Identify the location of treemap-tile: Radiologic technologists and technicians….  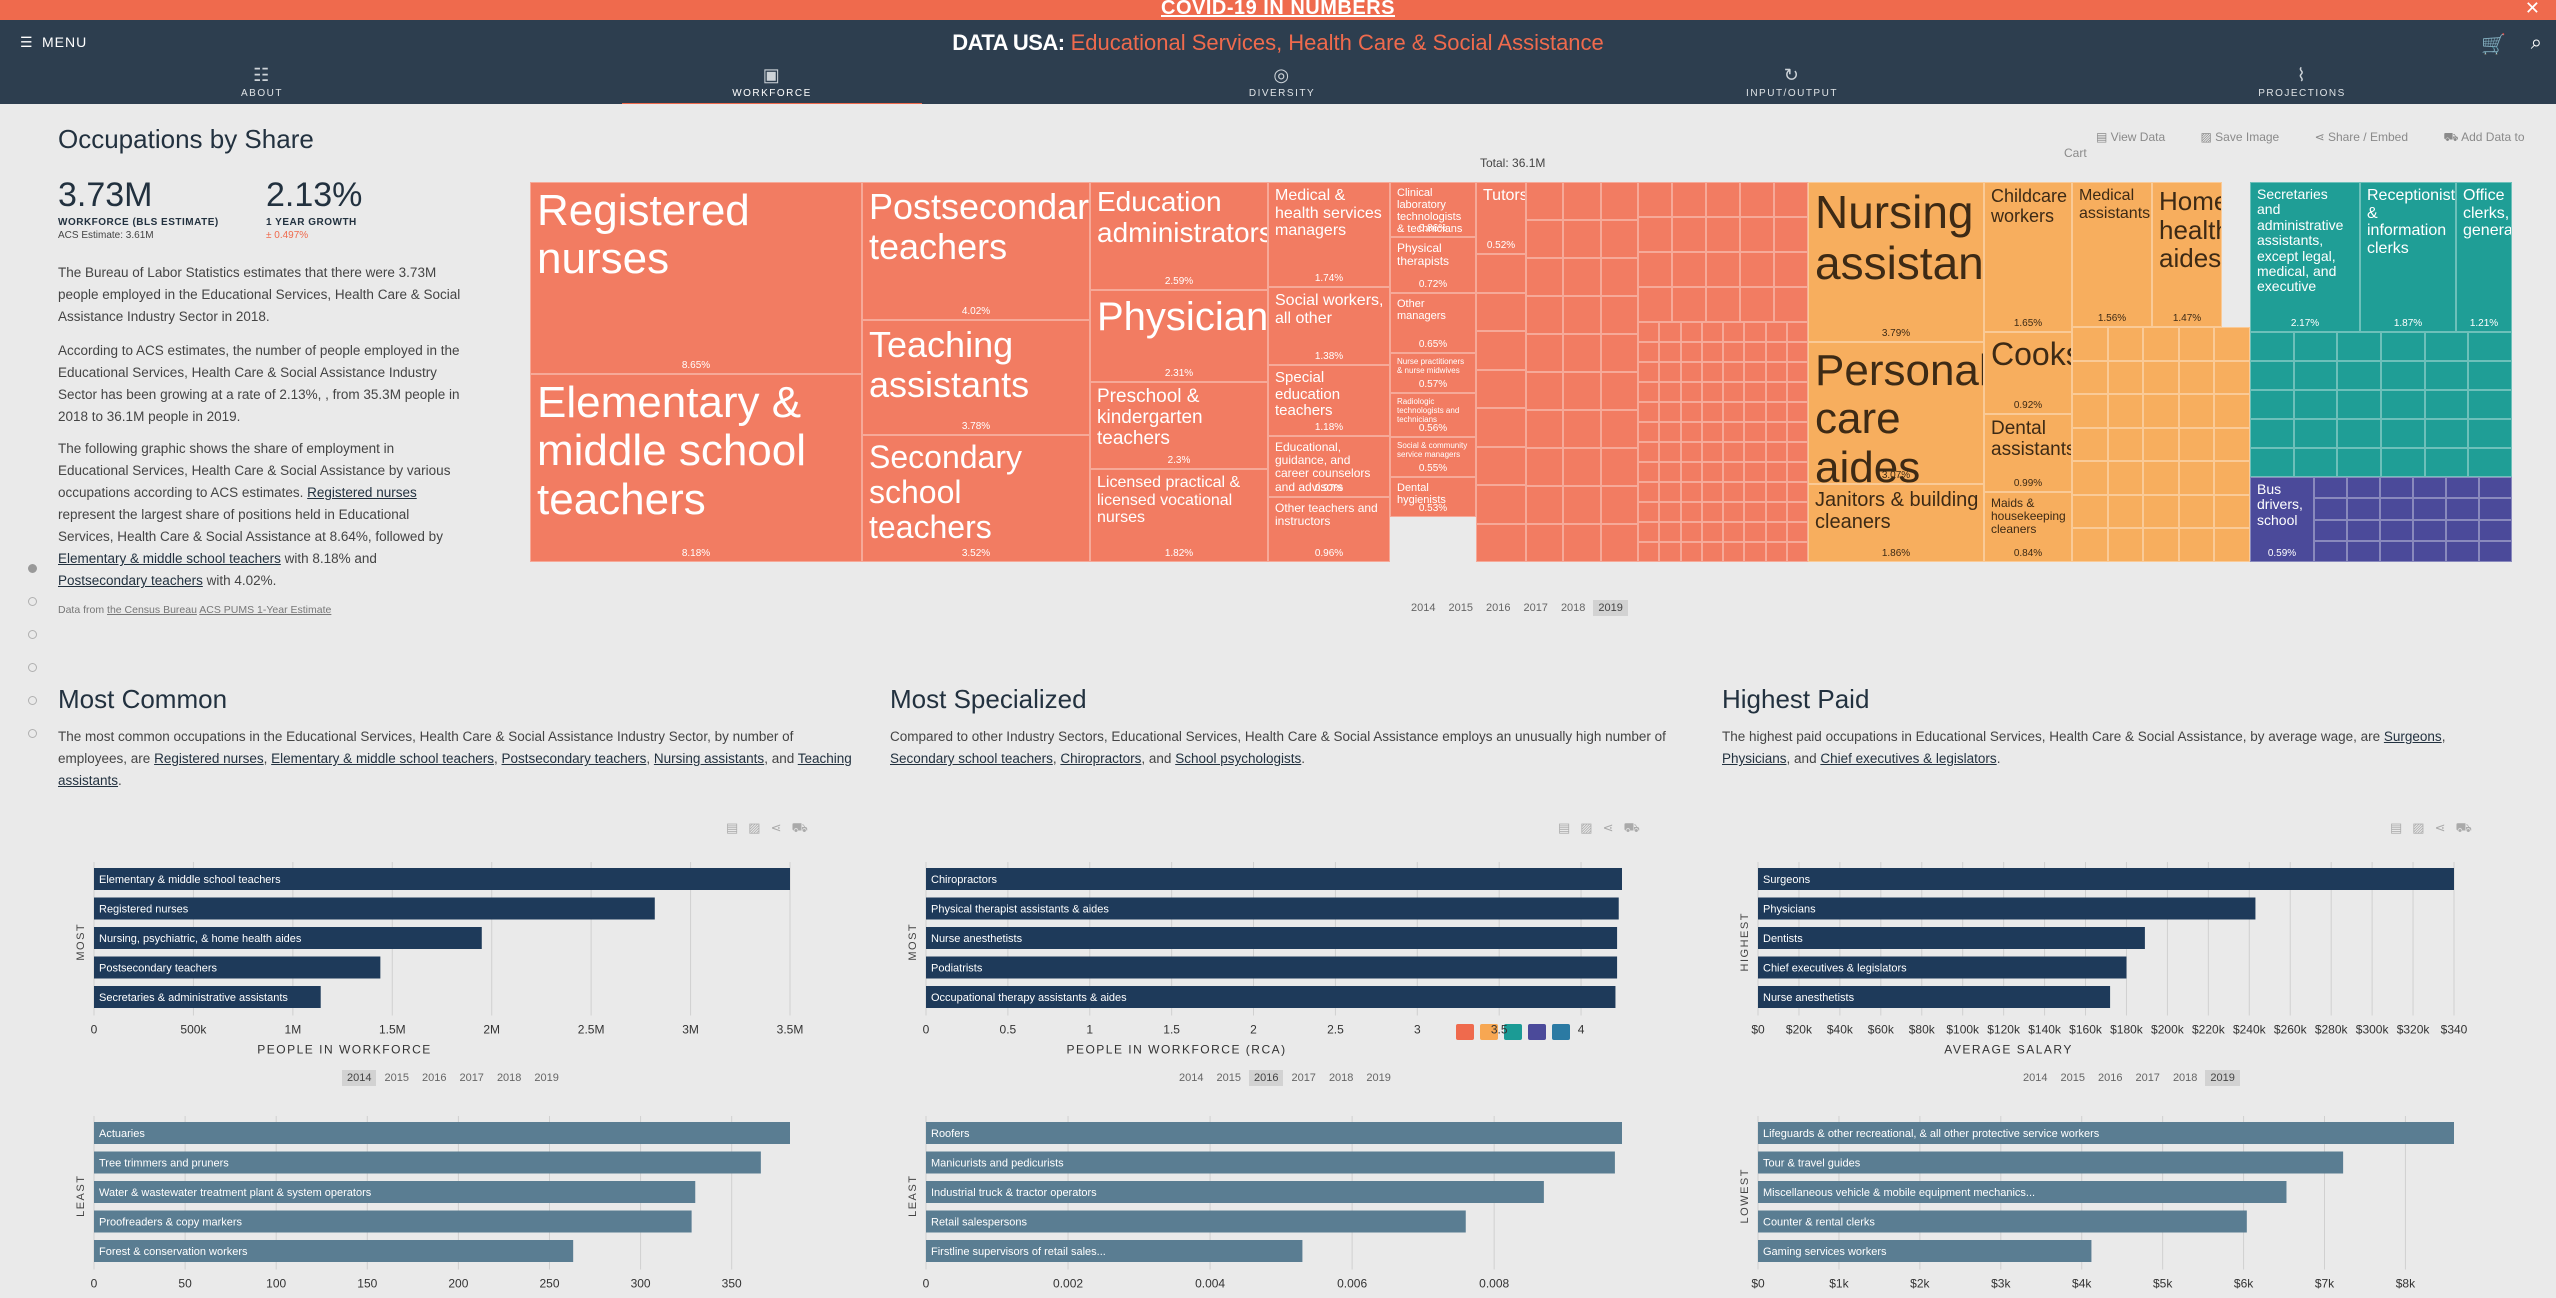
(1433, 415).